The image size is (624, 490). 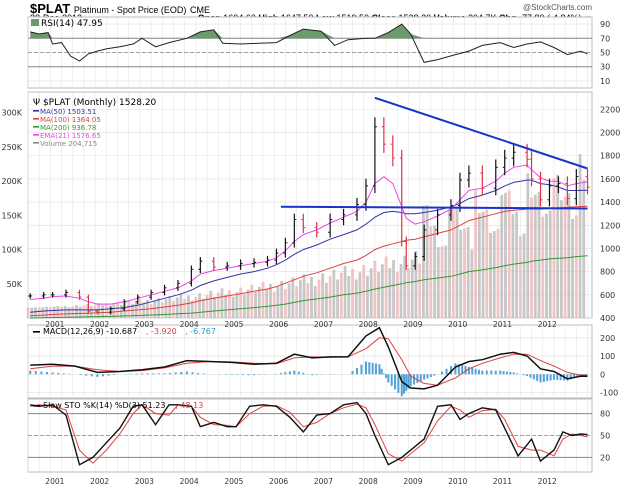 What do you see at coordinates (35, 22) in the screenshot?
I see `rsi-icon` at bounding box center [35, 22].